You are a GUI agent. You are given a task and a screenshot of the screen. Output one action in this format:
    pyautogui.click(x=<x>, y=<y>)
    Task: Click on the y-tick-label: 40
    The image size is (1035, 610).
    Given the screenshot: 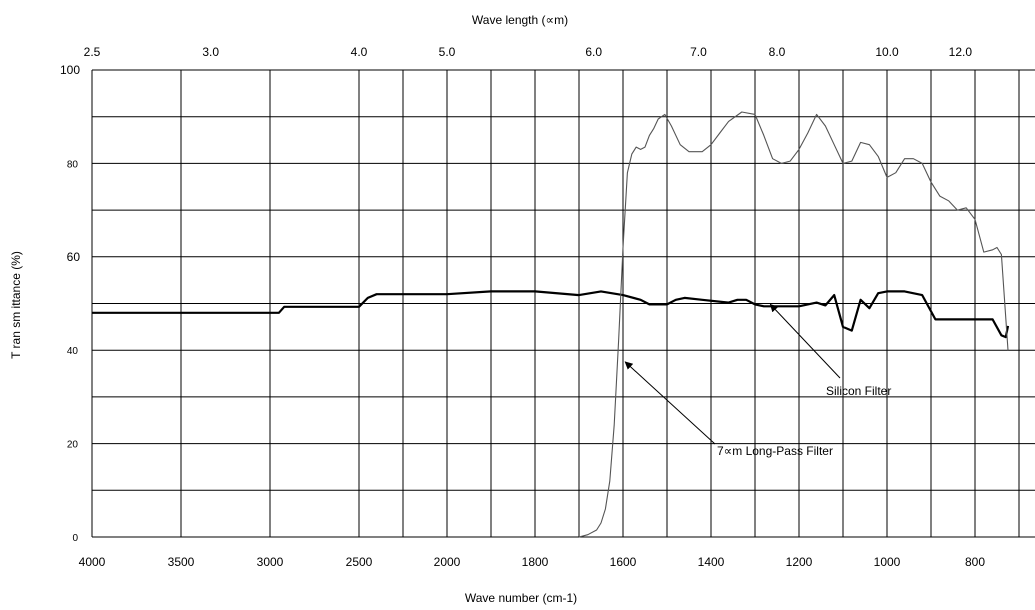 What is the action you would take?
    pyautogui.click(x=73, y=351)
    